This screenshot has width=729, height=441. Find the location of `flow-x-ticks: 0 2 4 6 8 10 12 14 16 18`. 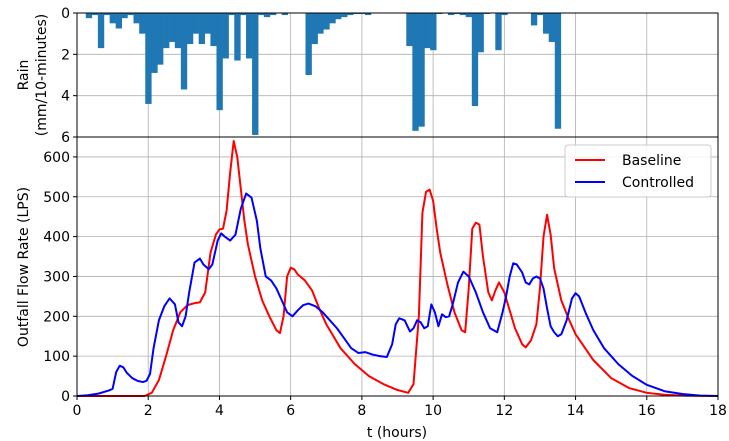

flow-x-ticks: 0 2 4 6 8 10 12 14 16 18 is located at coordinates (400, 407).